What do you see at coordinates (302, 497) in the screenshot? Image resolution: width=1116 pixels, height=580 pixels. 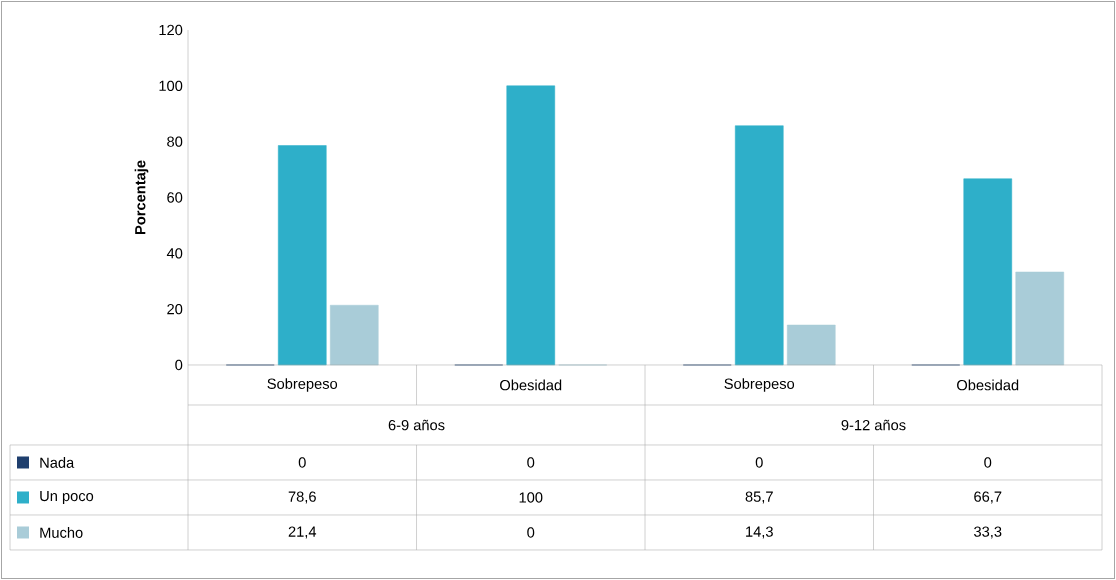 I see `data-label: 78,6` at bounding box center [302, 497].